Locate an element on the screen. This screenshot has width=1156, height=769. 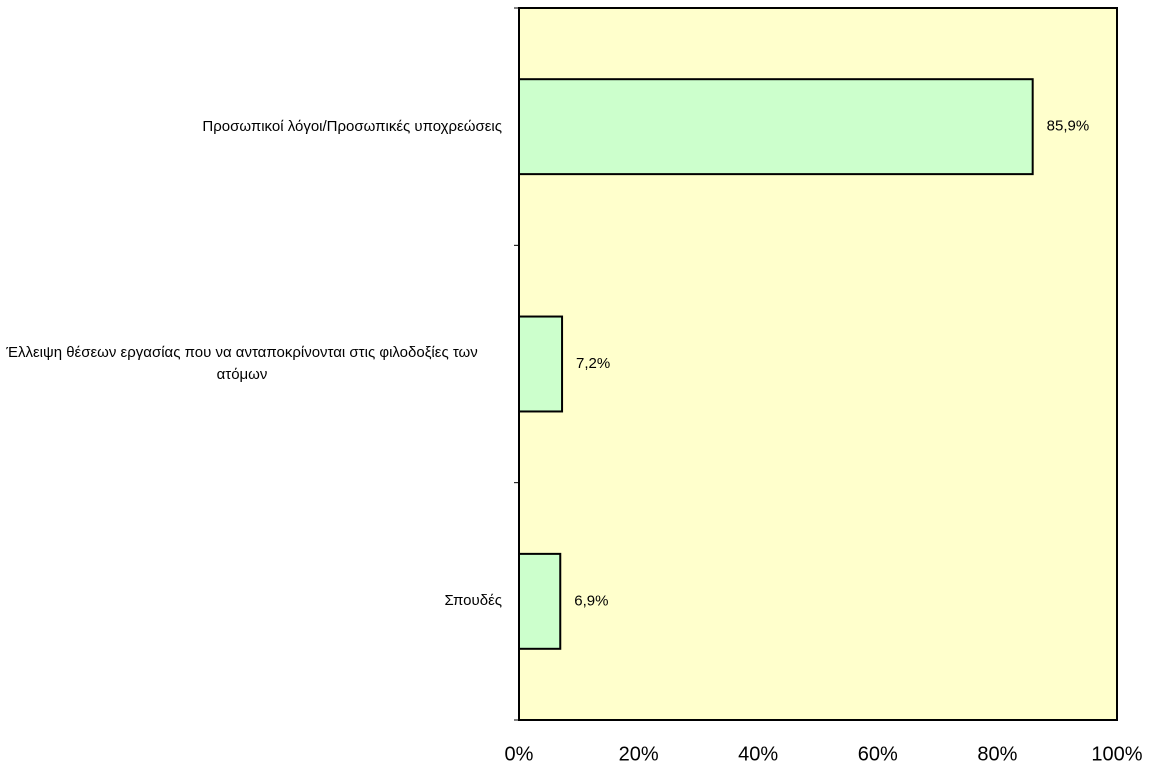
value-label: 6,9% is located at coordinates (591, 600).